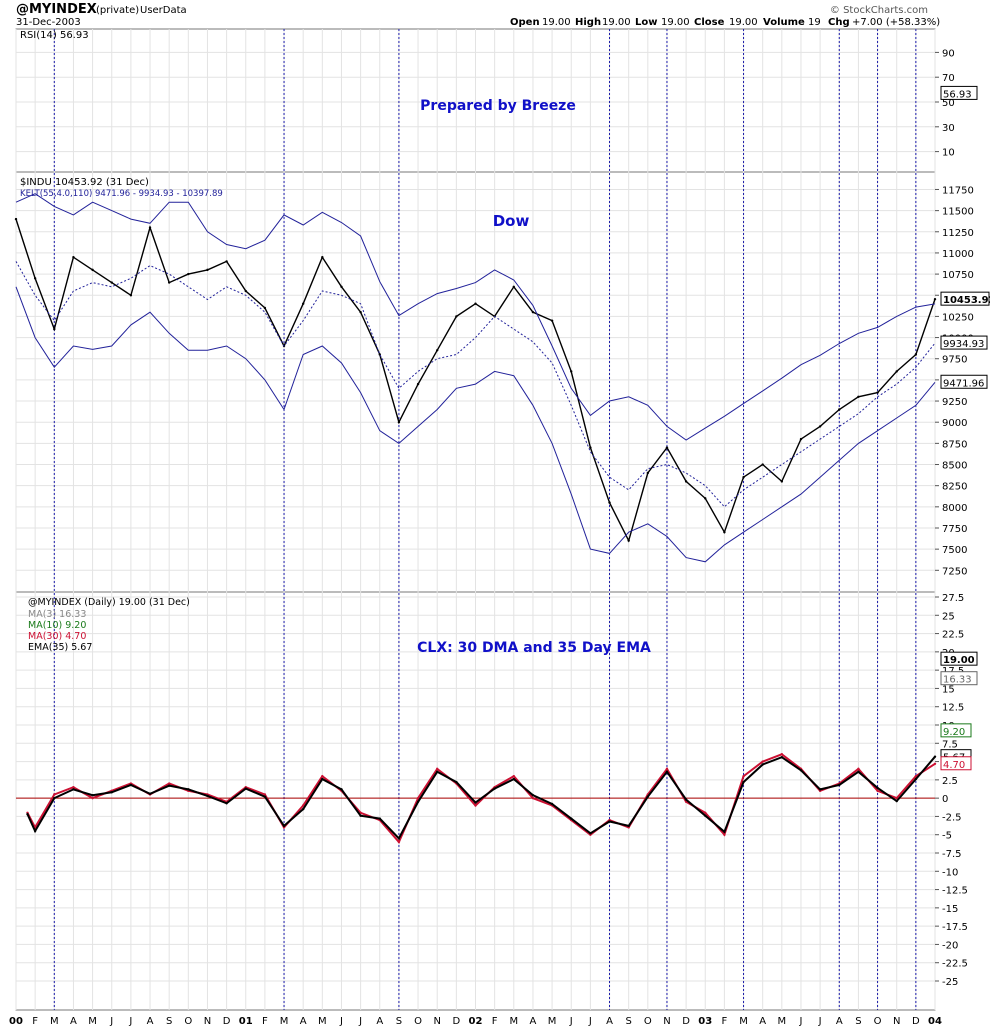 This screenshot has width=990, height=1029. Describe the element at coordinates (958, 190) in the screenshot. I see `1-tick-label: 11750` at that location.